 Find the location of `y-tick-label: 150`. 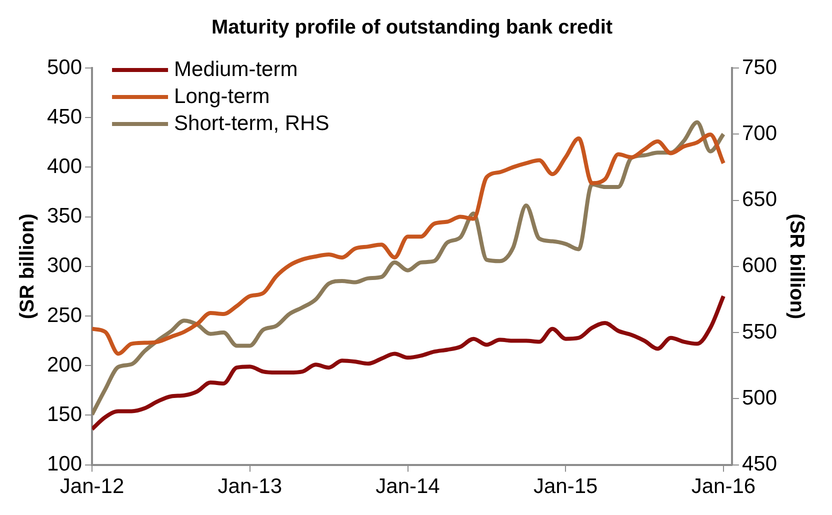

y-tick-label: 150 is located at coordinates (64, 414).